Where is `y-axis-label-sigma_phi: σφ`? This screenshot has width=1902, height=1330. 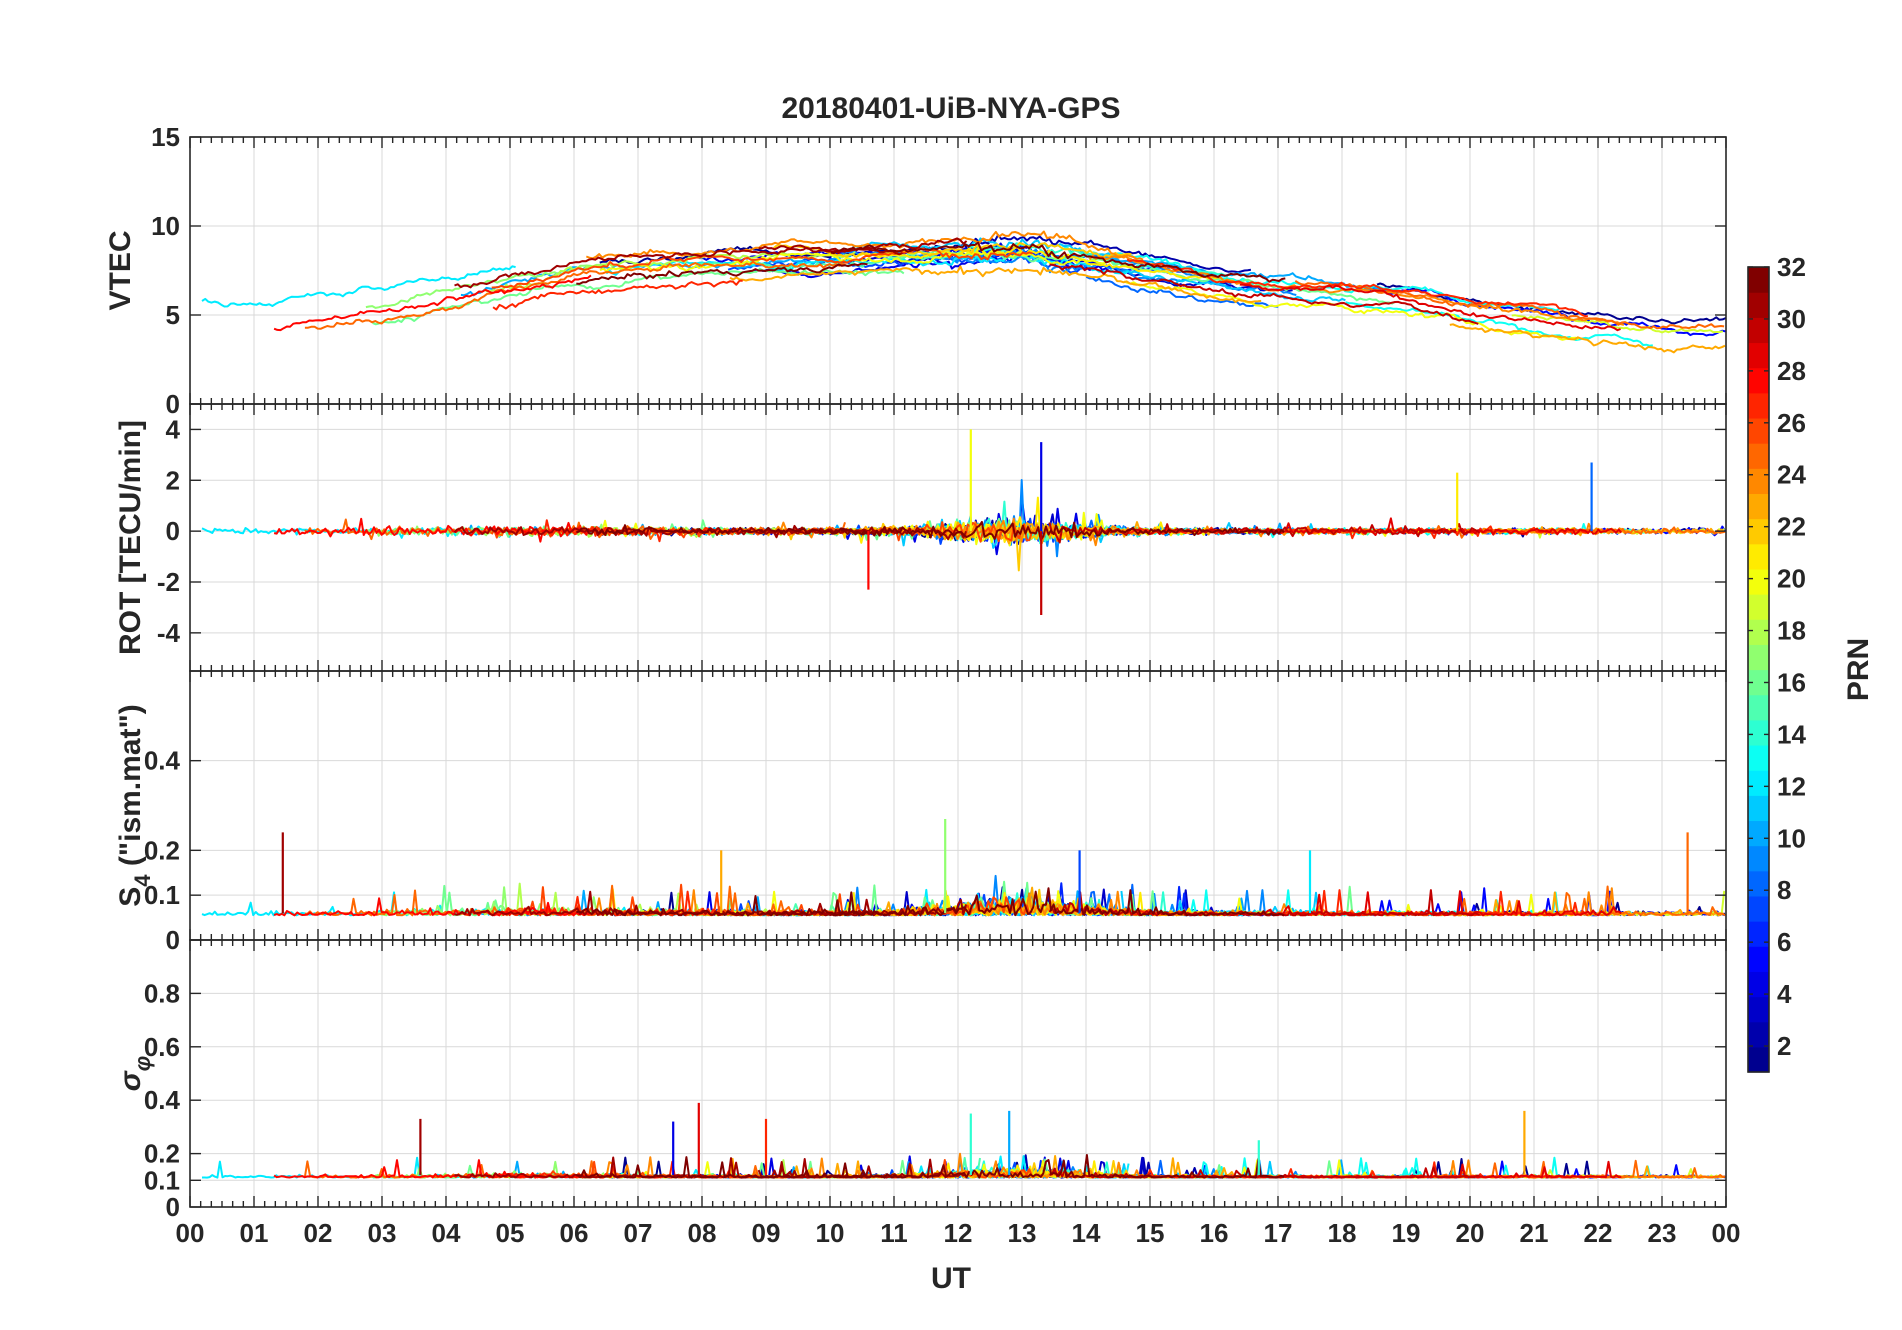
y-axis-label-sigma_phi: σφ is located at coordinates (134, 1073).